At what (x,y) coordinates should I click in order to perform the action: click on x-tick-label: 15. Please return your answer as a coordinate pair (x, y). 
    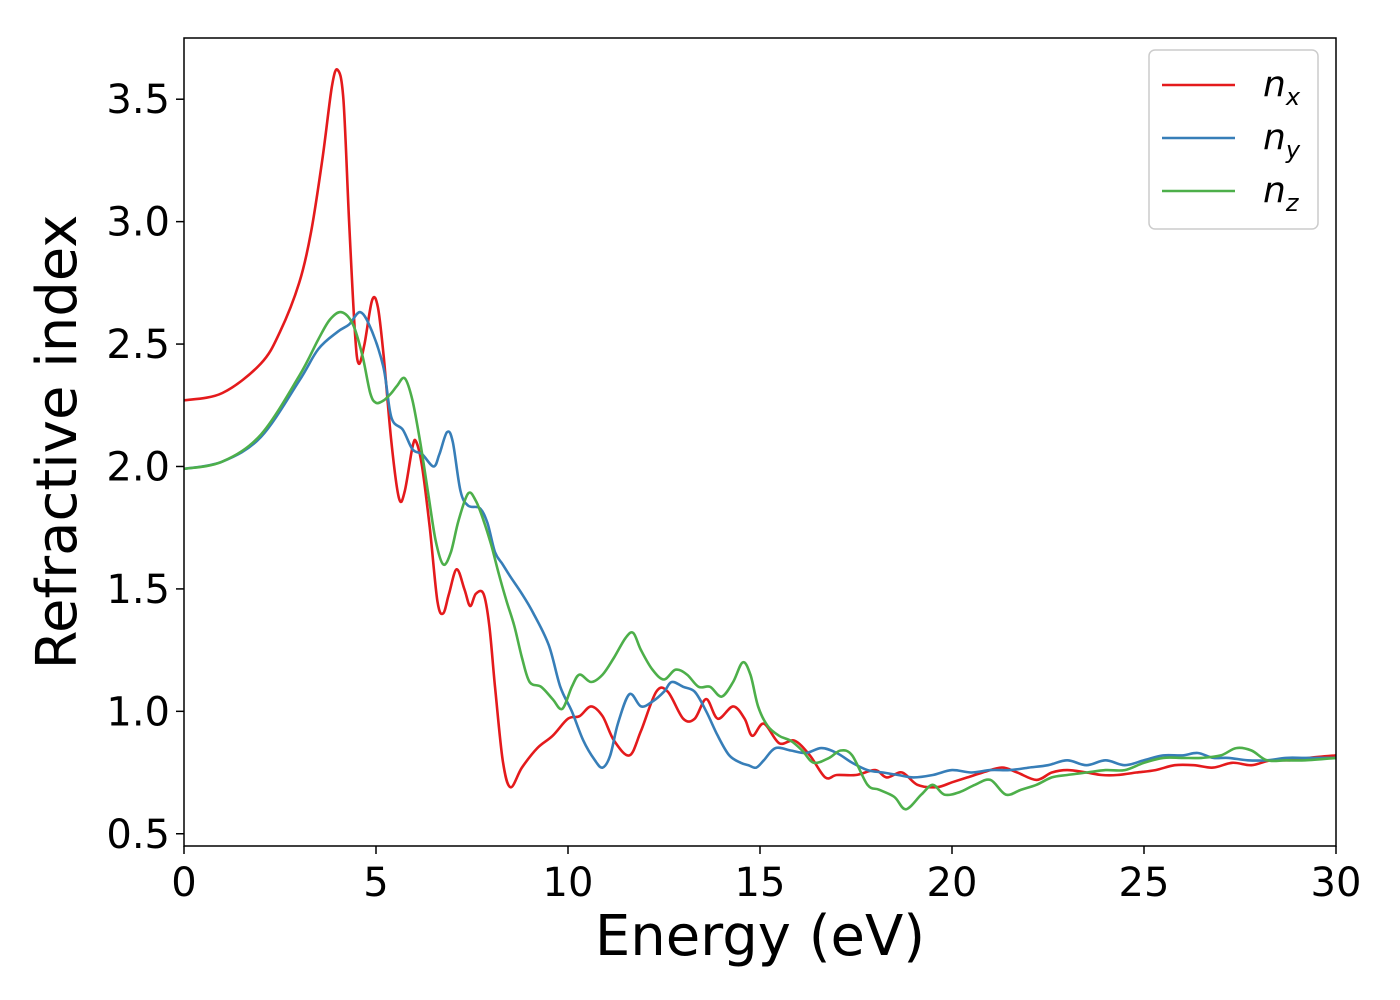
    Looking at the image, I should click on (760, 883).